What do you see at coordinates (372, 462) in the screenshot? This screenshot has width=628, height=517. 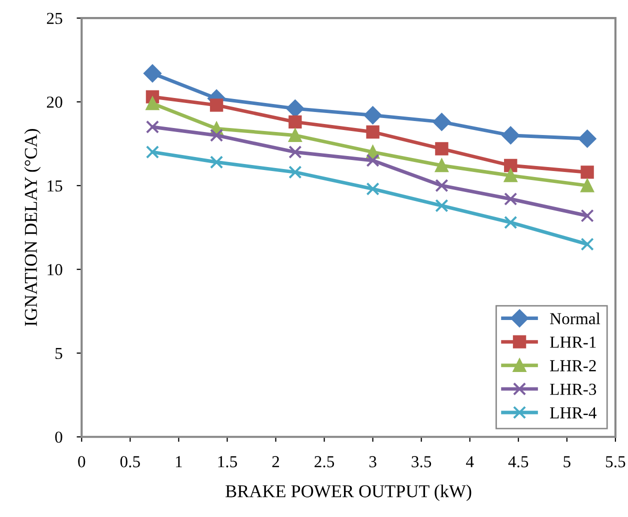 I see `x-tick-label: 3` at bounding box center [372, 462].